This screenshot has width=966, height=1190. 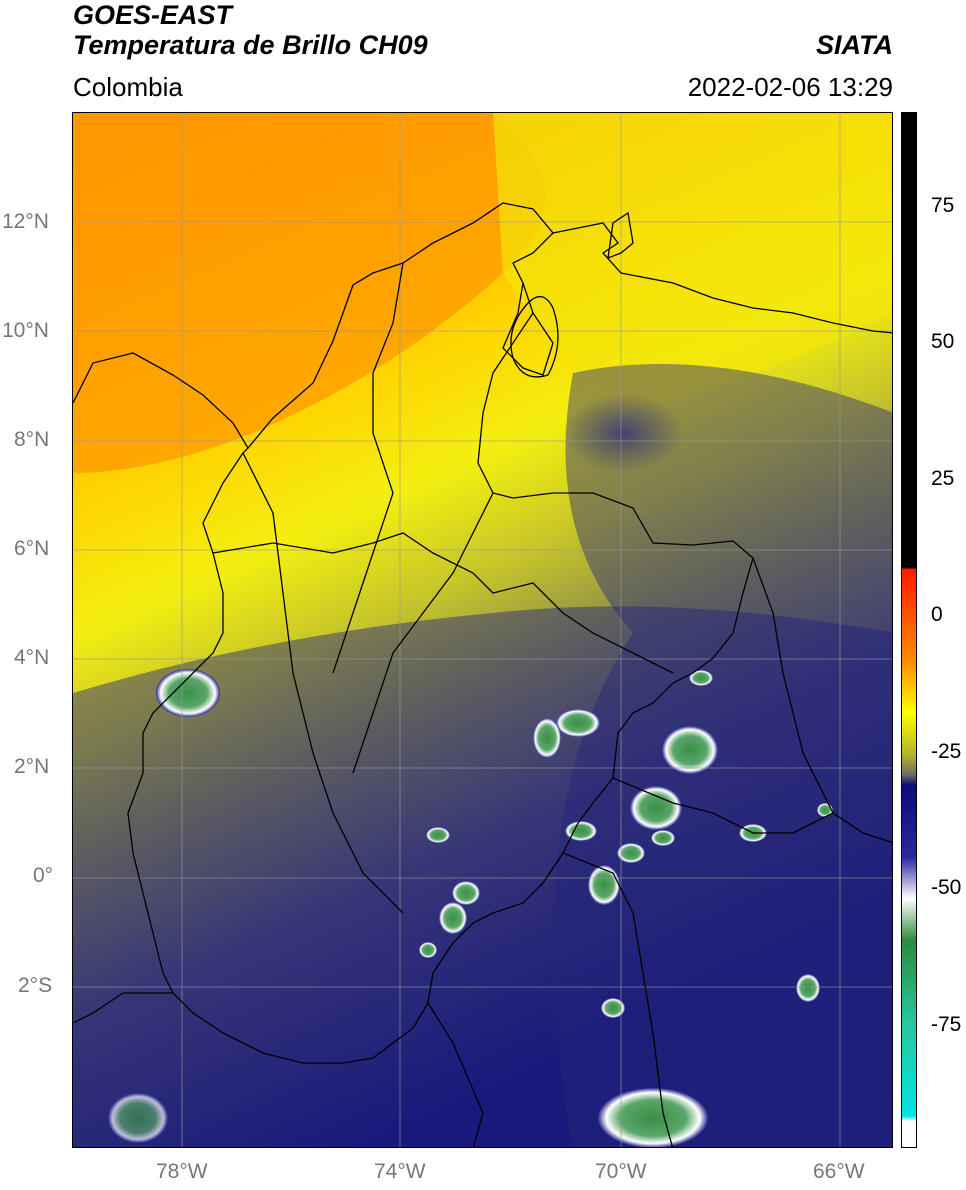 I want to click on lon-label-78w: 78°W, so click(x=182, y=1171).